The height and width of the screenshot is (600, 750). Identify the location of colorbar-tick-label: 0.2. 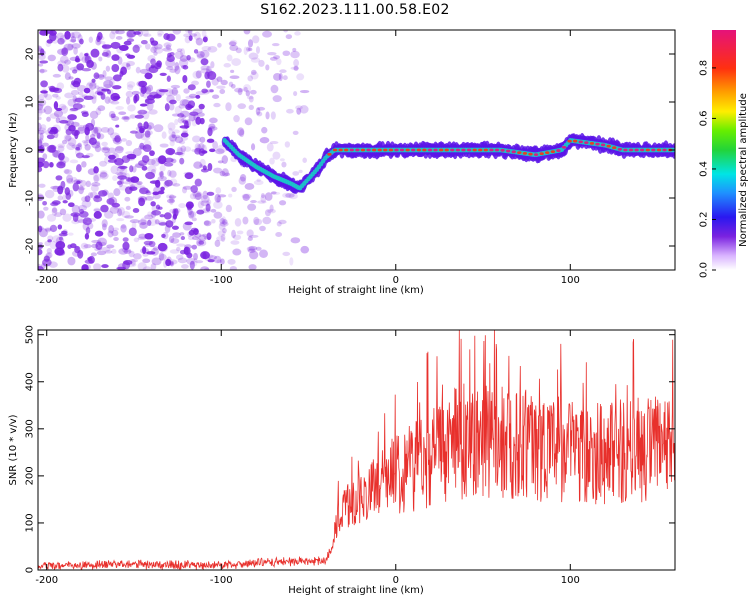
(704, 220).